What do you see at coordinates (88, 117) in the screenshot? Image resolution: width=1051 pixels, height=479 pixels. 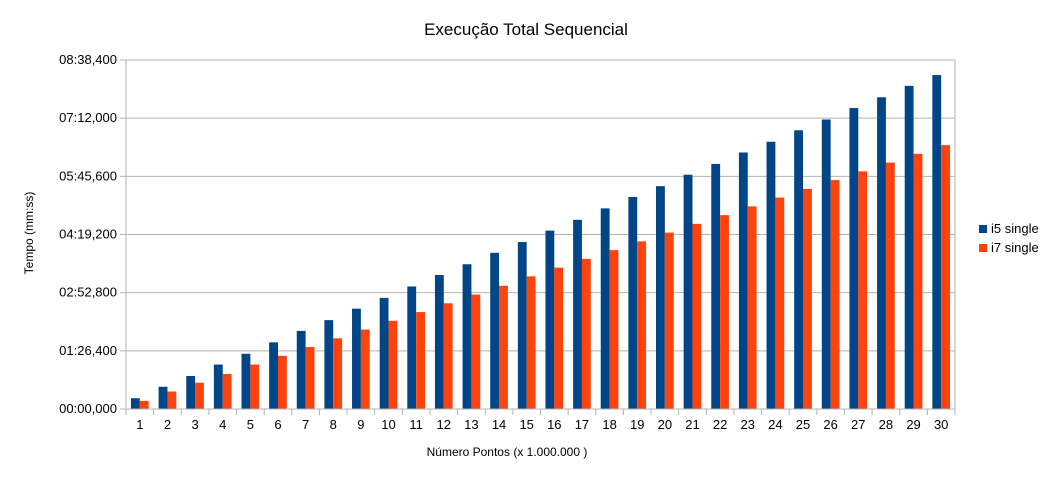 I see `y-tick-label: 07:12,000` at bounding box center [88, 117].